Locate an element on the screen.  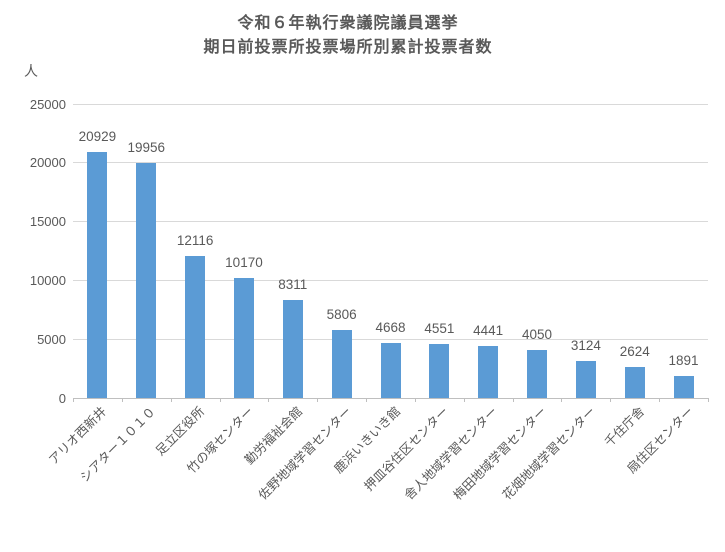
chart-title-line-1: 令和６年執行衆議院議員選挙 is located at coordinates (348, 23).